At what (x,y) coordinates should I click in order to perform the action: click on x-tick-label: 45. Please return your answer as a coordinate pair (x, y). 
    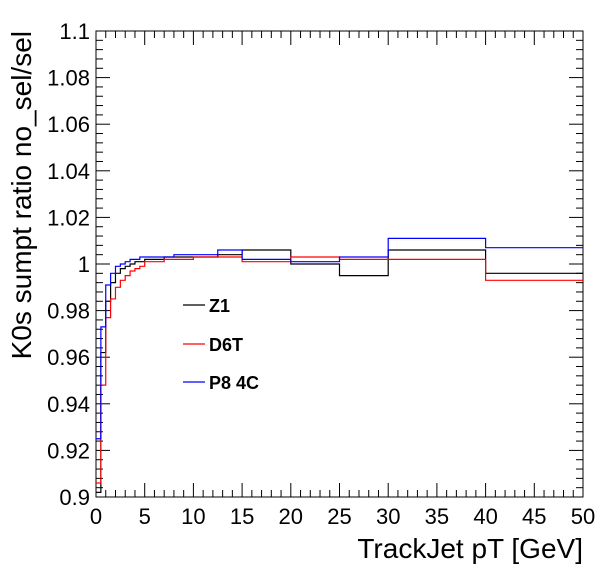
    Looking at the image, I should click on (534, 516).